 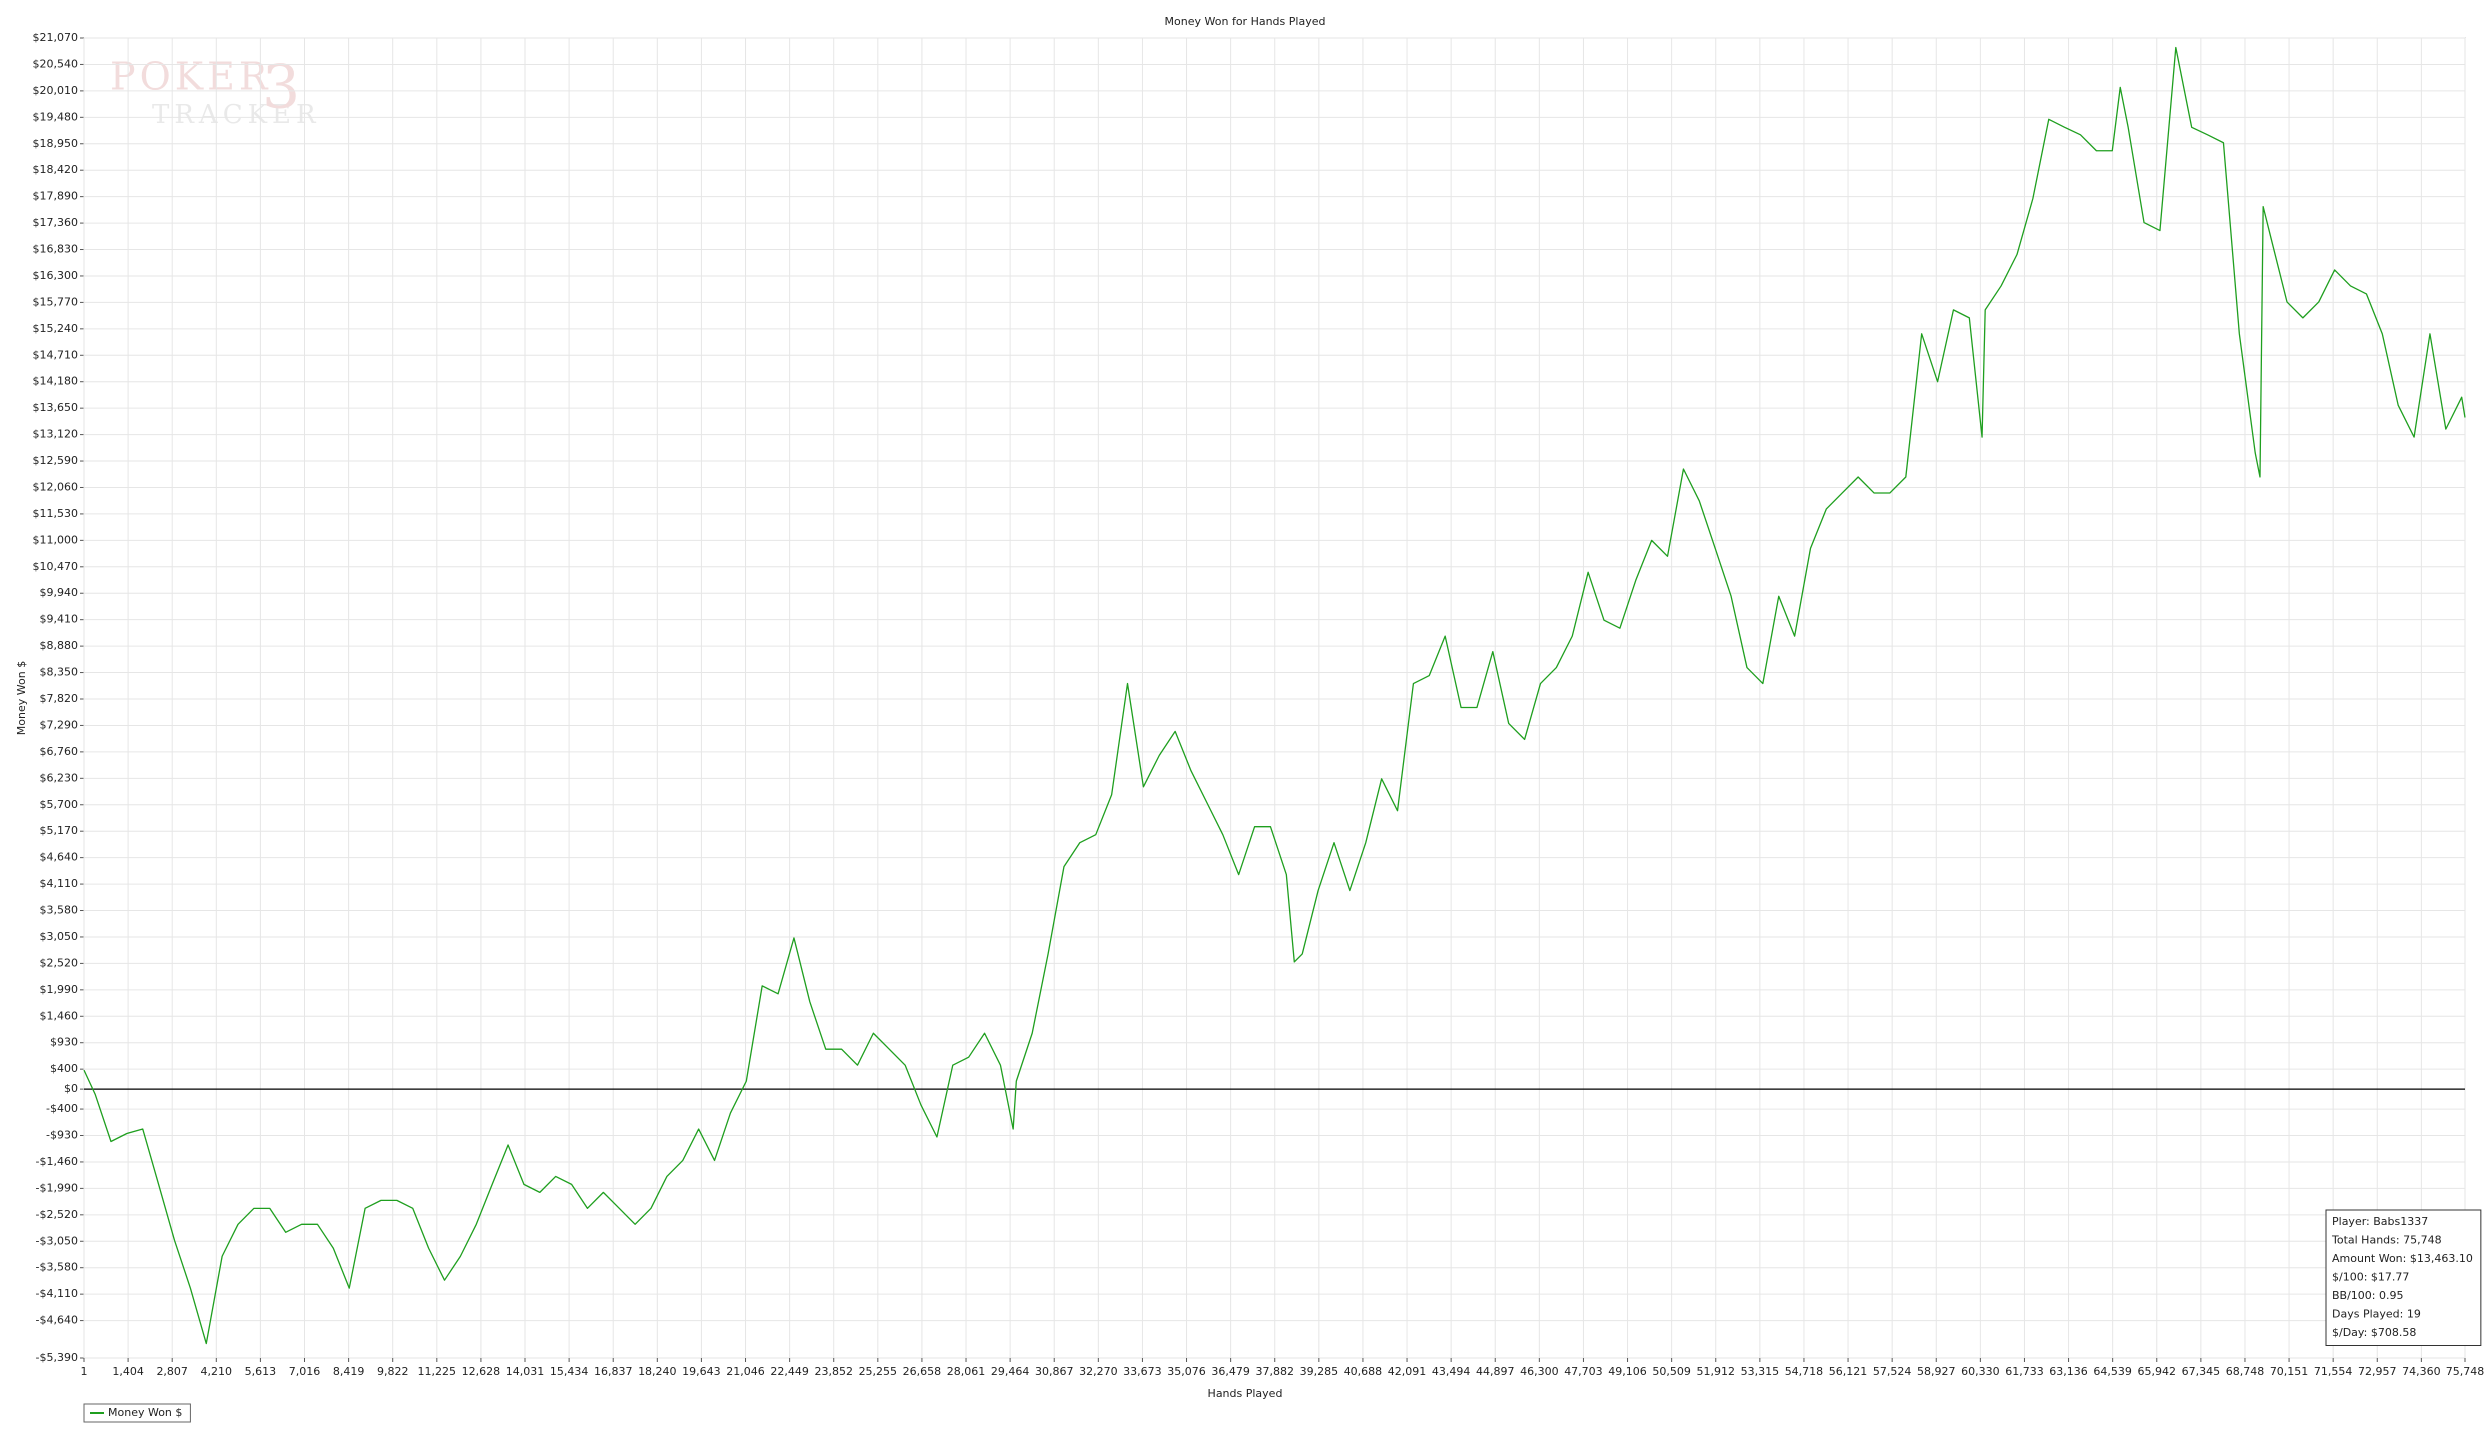 What do you see at coordinates (56, 328) in the screenshot?
I see `y-tick-label: $15,240` at bounding box center [56, 328].